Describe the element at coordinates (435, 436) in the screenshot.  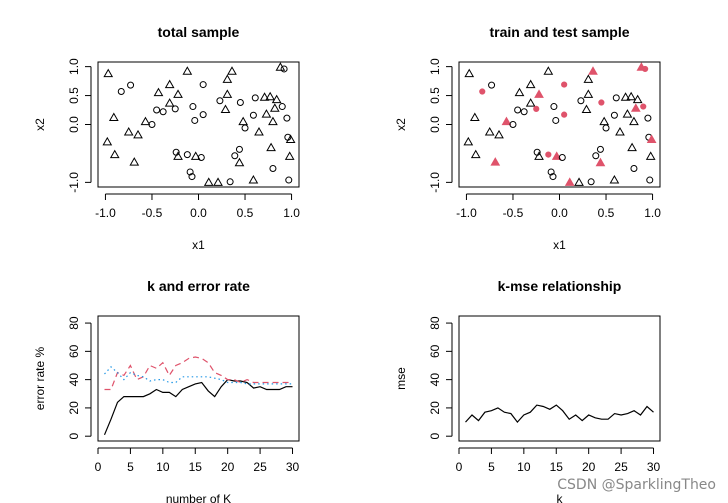
I see `y-tick-label: 0` at that location.